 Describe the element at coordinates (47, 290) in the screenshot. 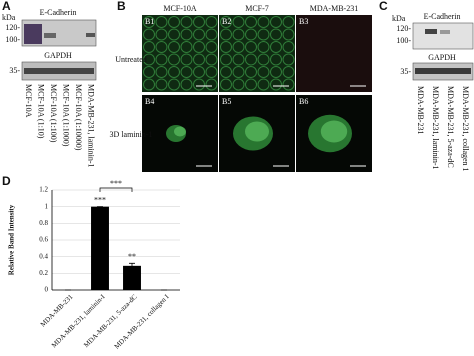

I see `y-tick-label: 0` at that location.